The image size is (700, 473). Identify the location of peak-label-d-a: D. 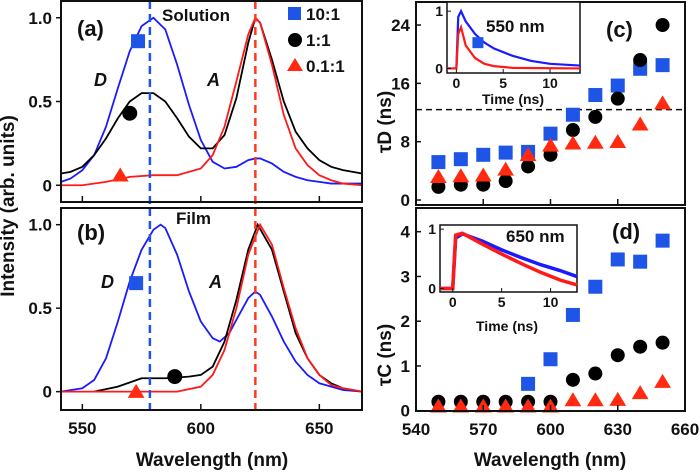
(100, 80).